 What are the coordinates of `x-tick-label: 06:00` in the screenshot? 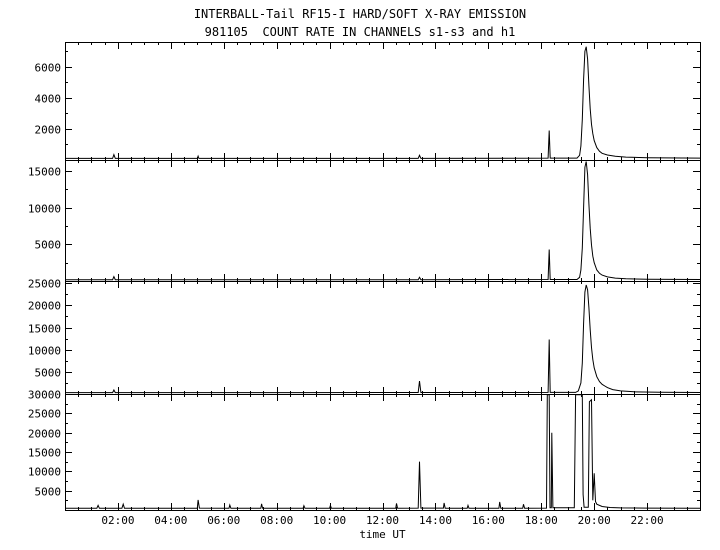 It's located at (223, 520).